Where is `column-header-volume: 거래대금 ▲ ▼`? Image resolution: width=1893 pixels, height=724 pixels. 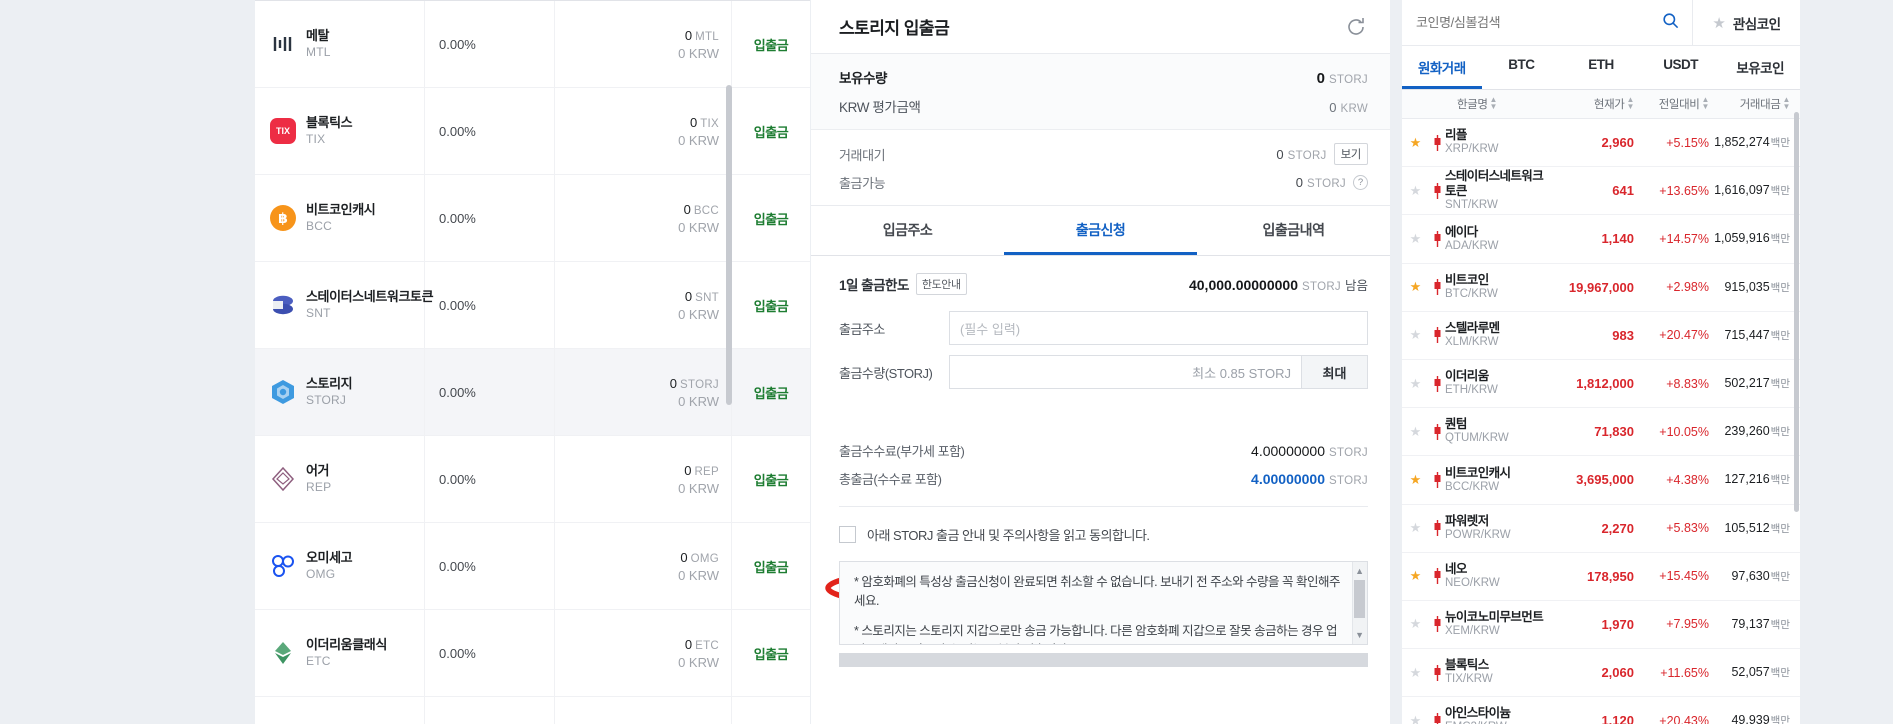 column-header-volume: 거래대금 ▲ ▼ is located at coordinates (1750, 104).